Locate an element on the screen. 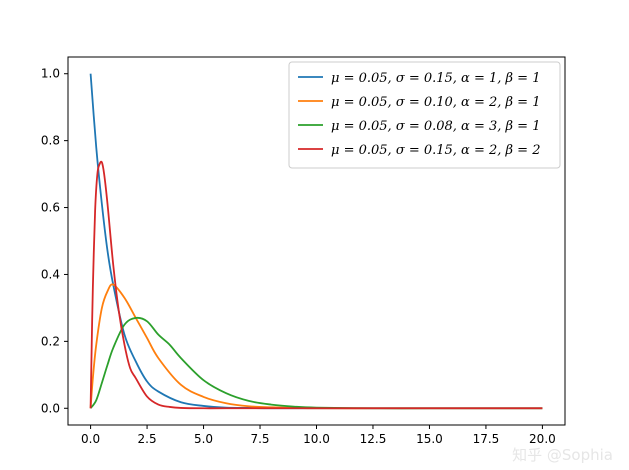 The width and height of the screenshot is (629, 470). legend-box is located at coordinates (424, 115).